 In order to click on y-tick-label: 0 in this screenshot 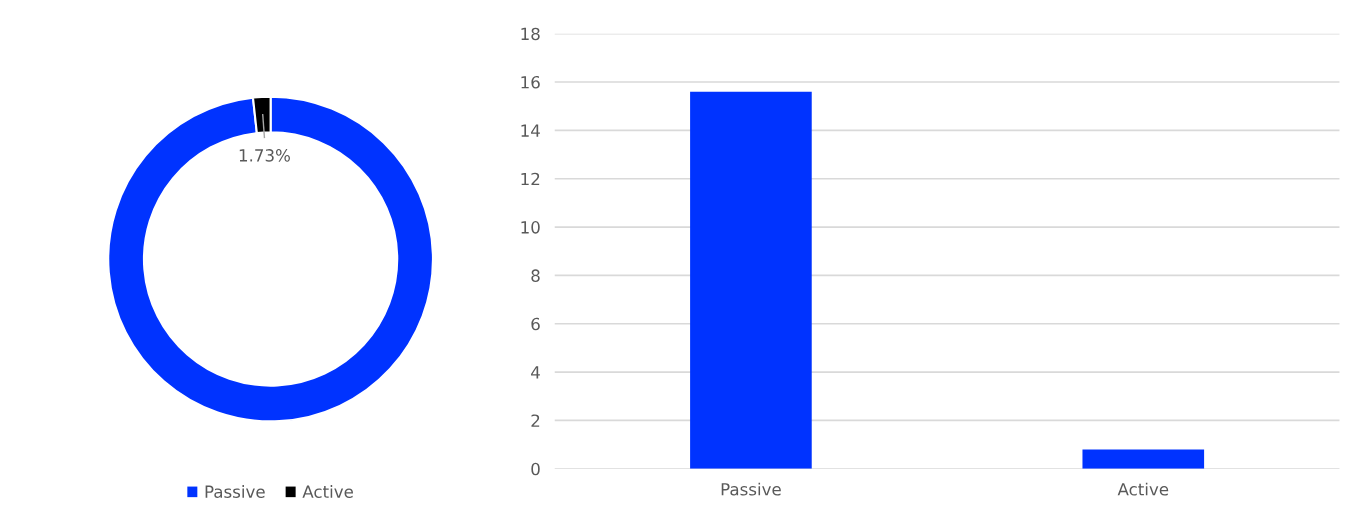, I will do `click(535, 469)`.